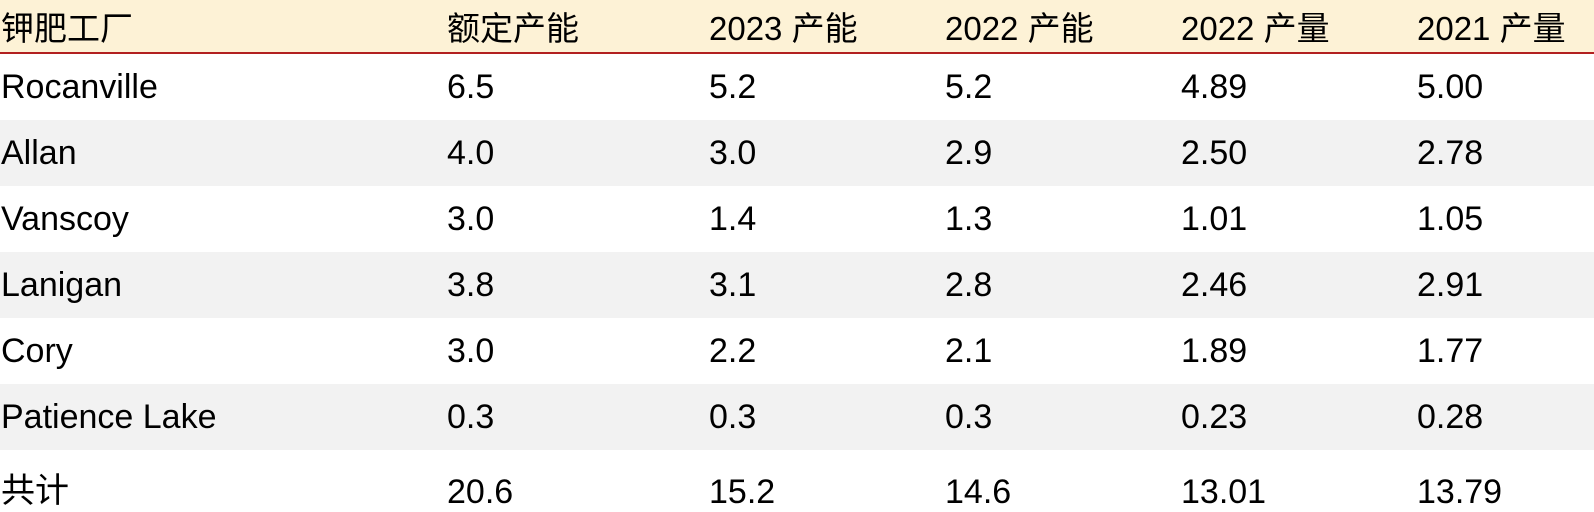  I want to click on capacity-2022: 2.1, so click(969, 350).